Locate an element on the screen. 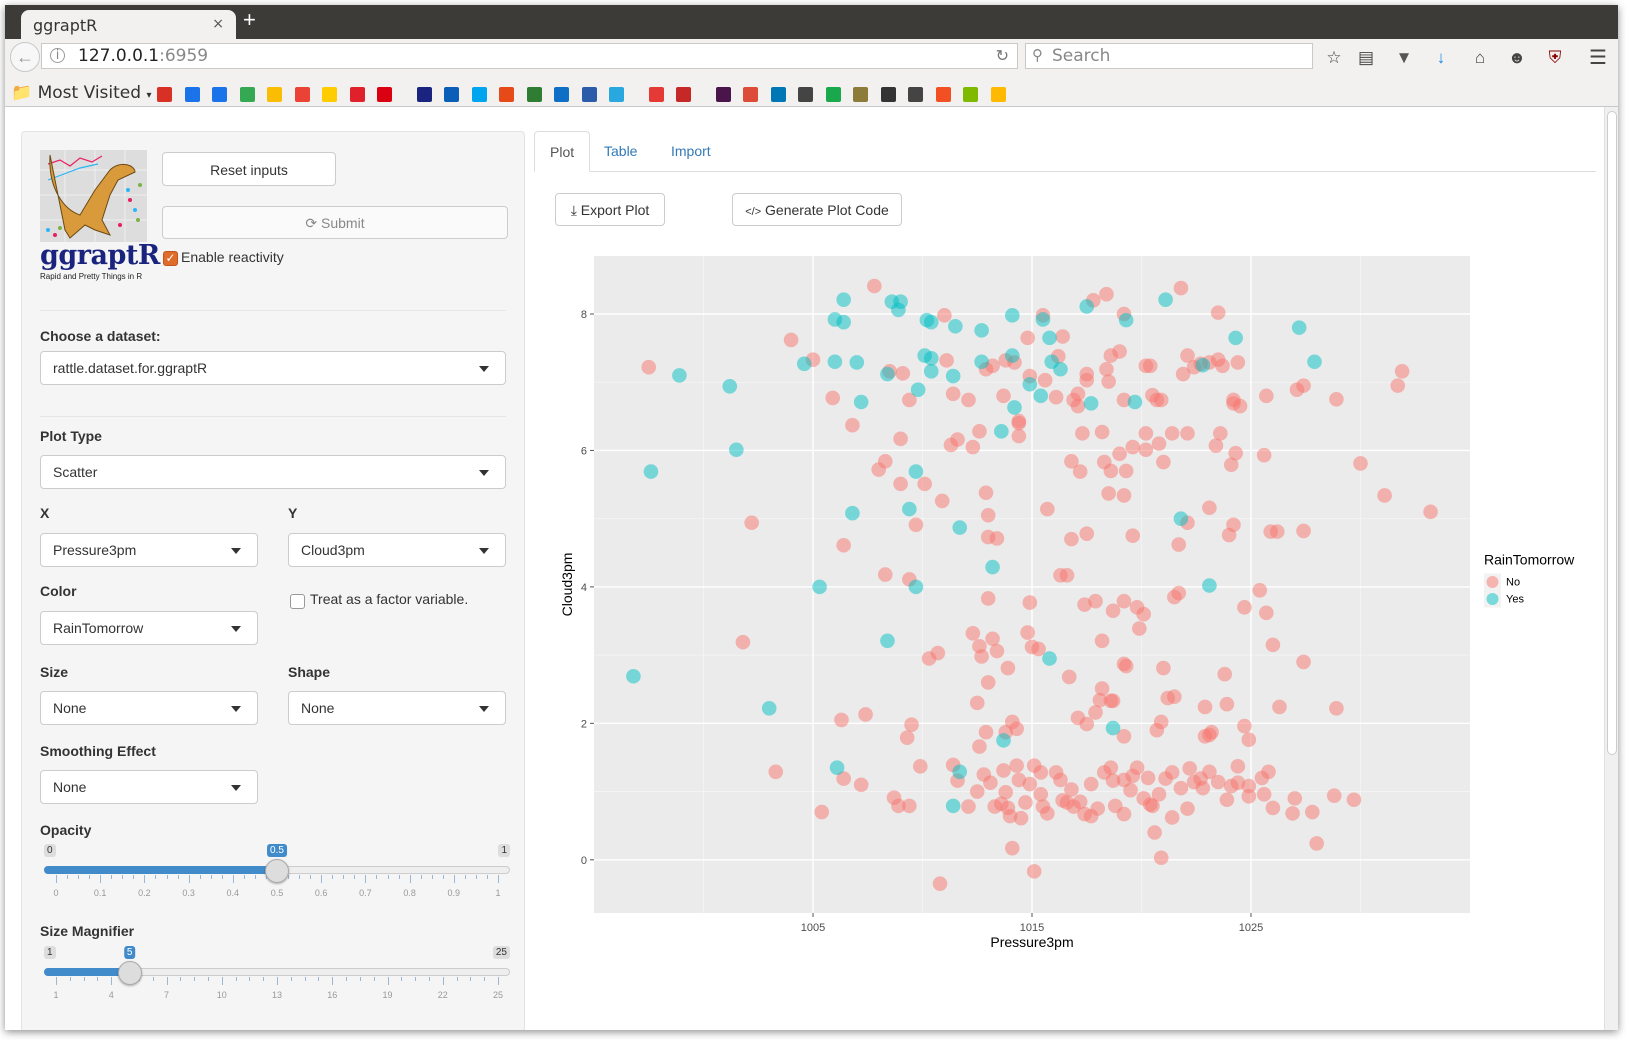 This screenshot has height=1040, width=1629. onedrive-icon is located at coordinates (451, 94).